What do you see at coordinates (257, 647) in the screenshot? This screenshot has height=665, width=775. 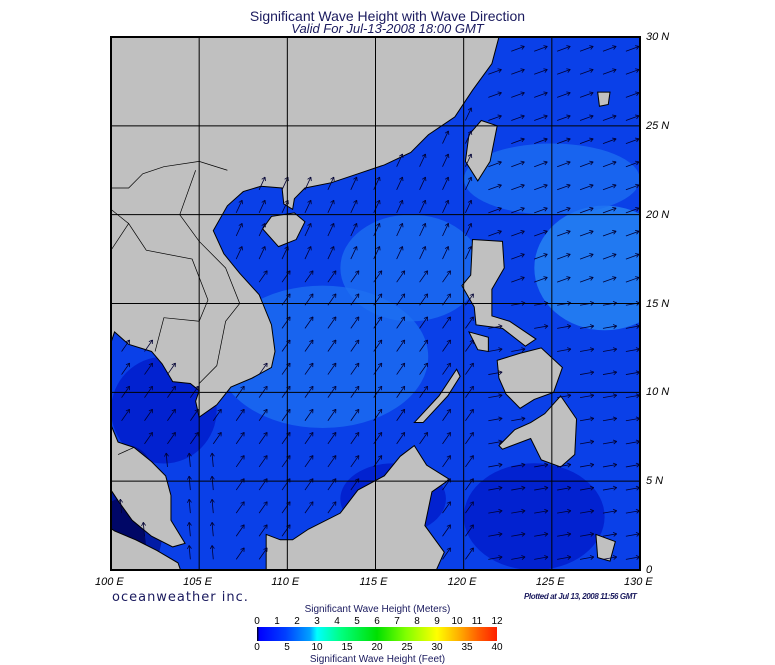 I see `colorbar-tick-feet: 0` at bounding box center [257, 647].